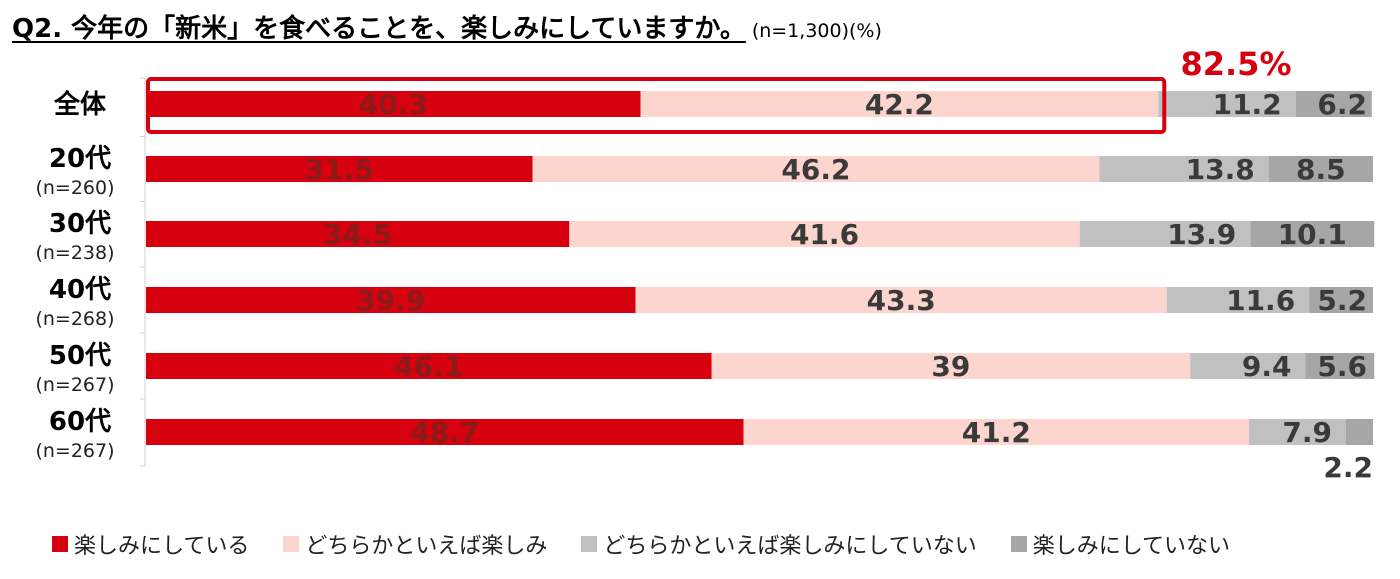  Describe the element at coordinates (80, 422) in the screenshot. I see `category-label: 60代` at that location.